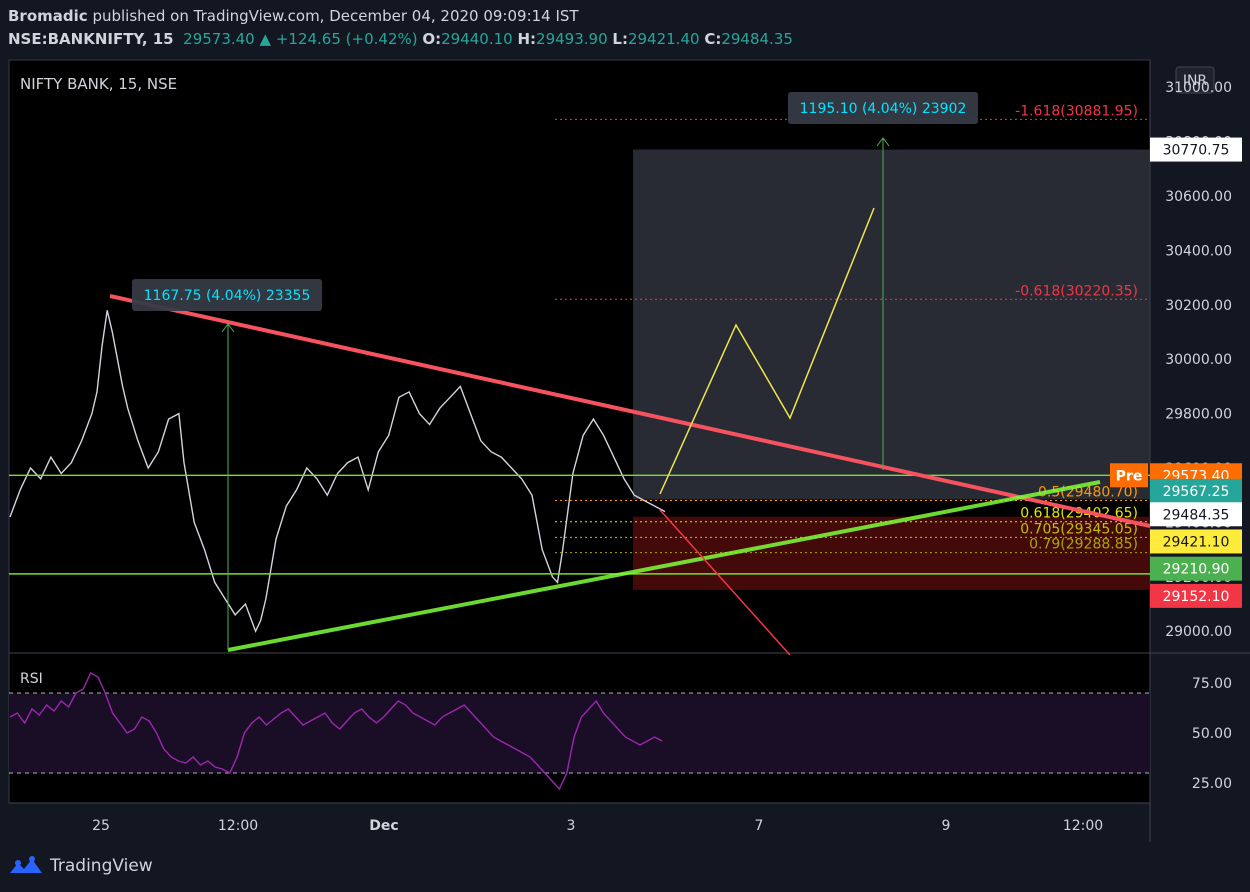 Image resolution: width=1250 pixels, height=892 pixels. What do you see at coordinates (219, 39) in the screenshot?
I see `last-price: 29573.40` at bounding box center [219, 39].